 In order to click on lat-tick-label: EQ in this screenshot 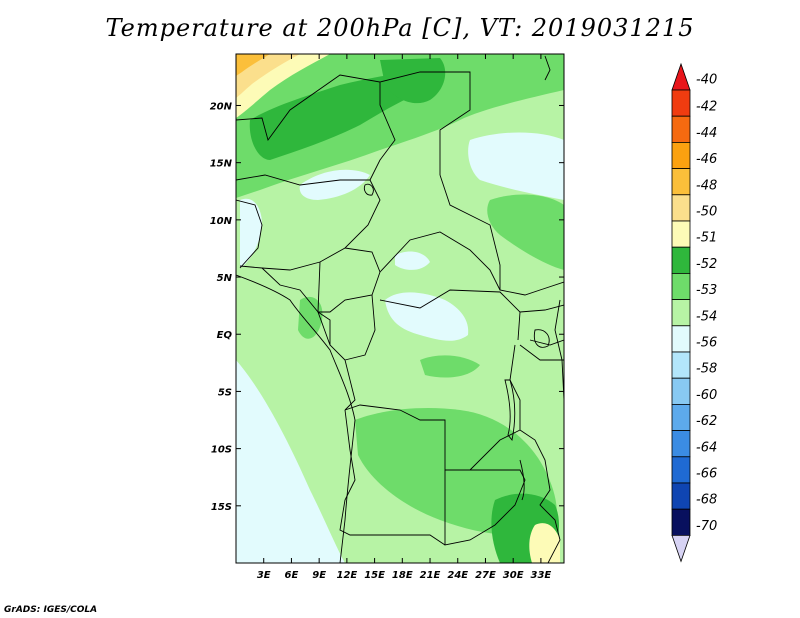, I will do `click(225, 335)`.